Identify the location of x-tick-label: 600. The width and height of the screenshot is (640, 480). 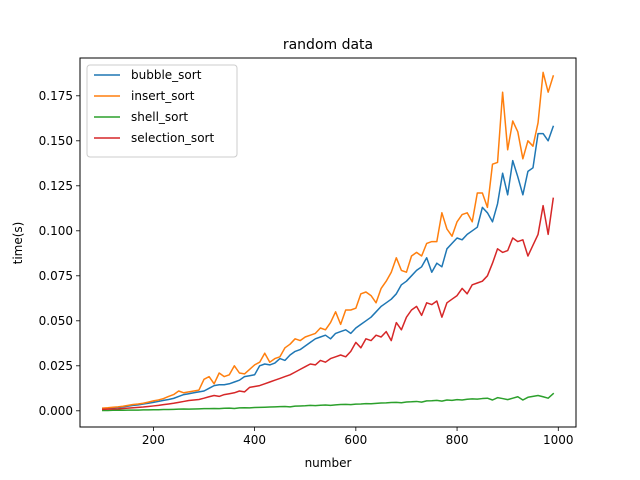
(355, 440).